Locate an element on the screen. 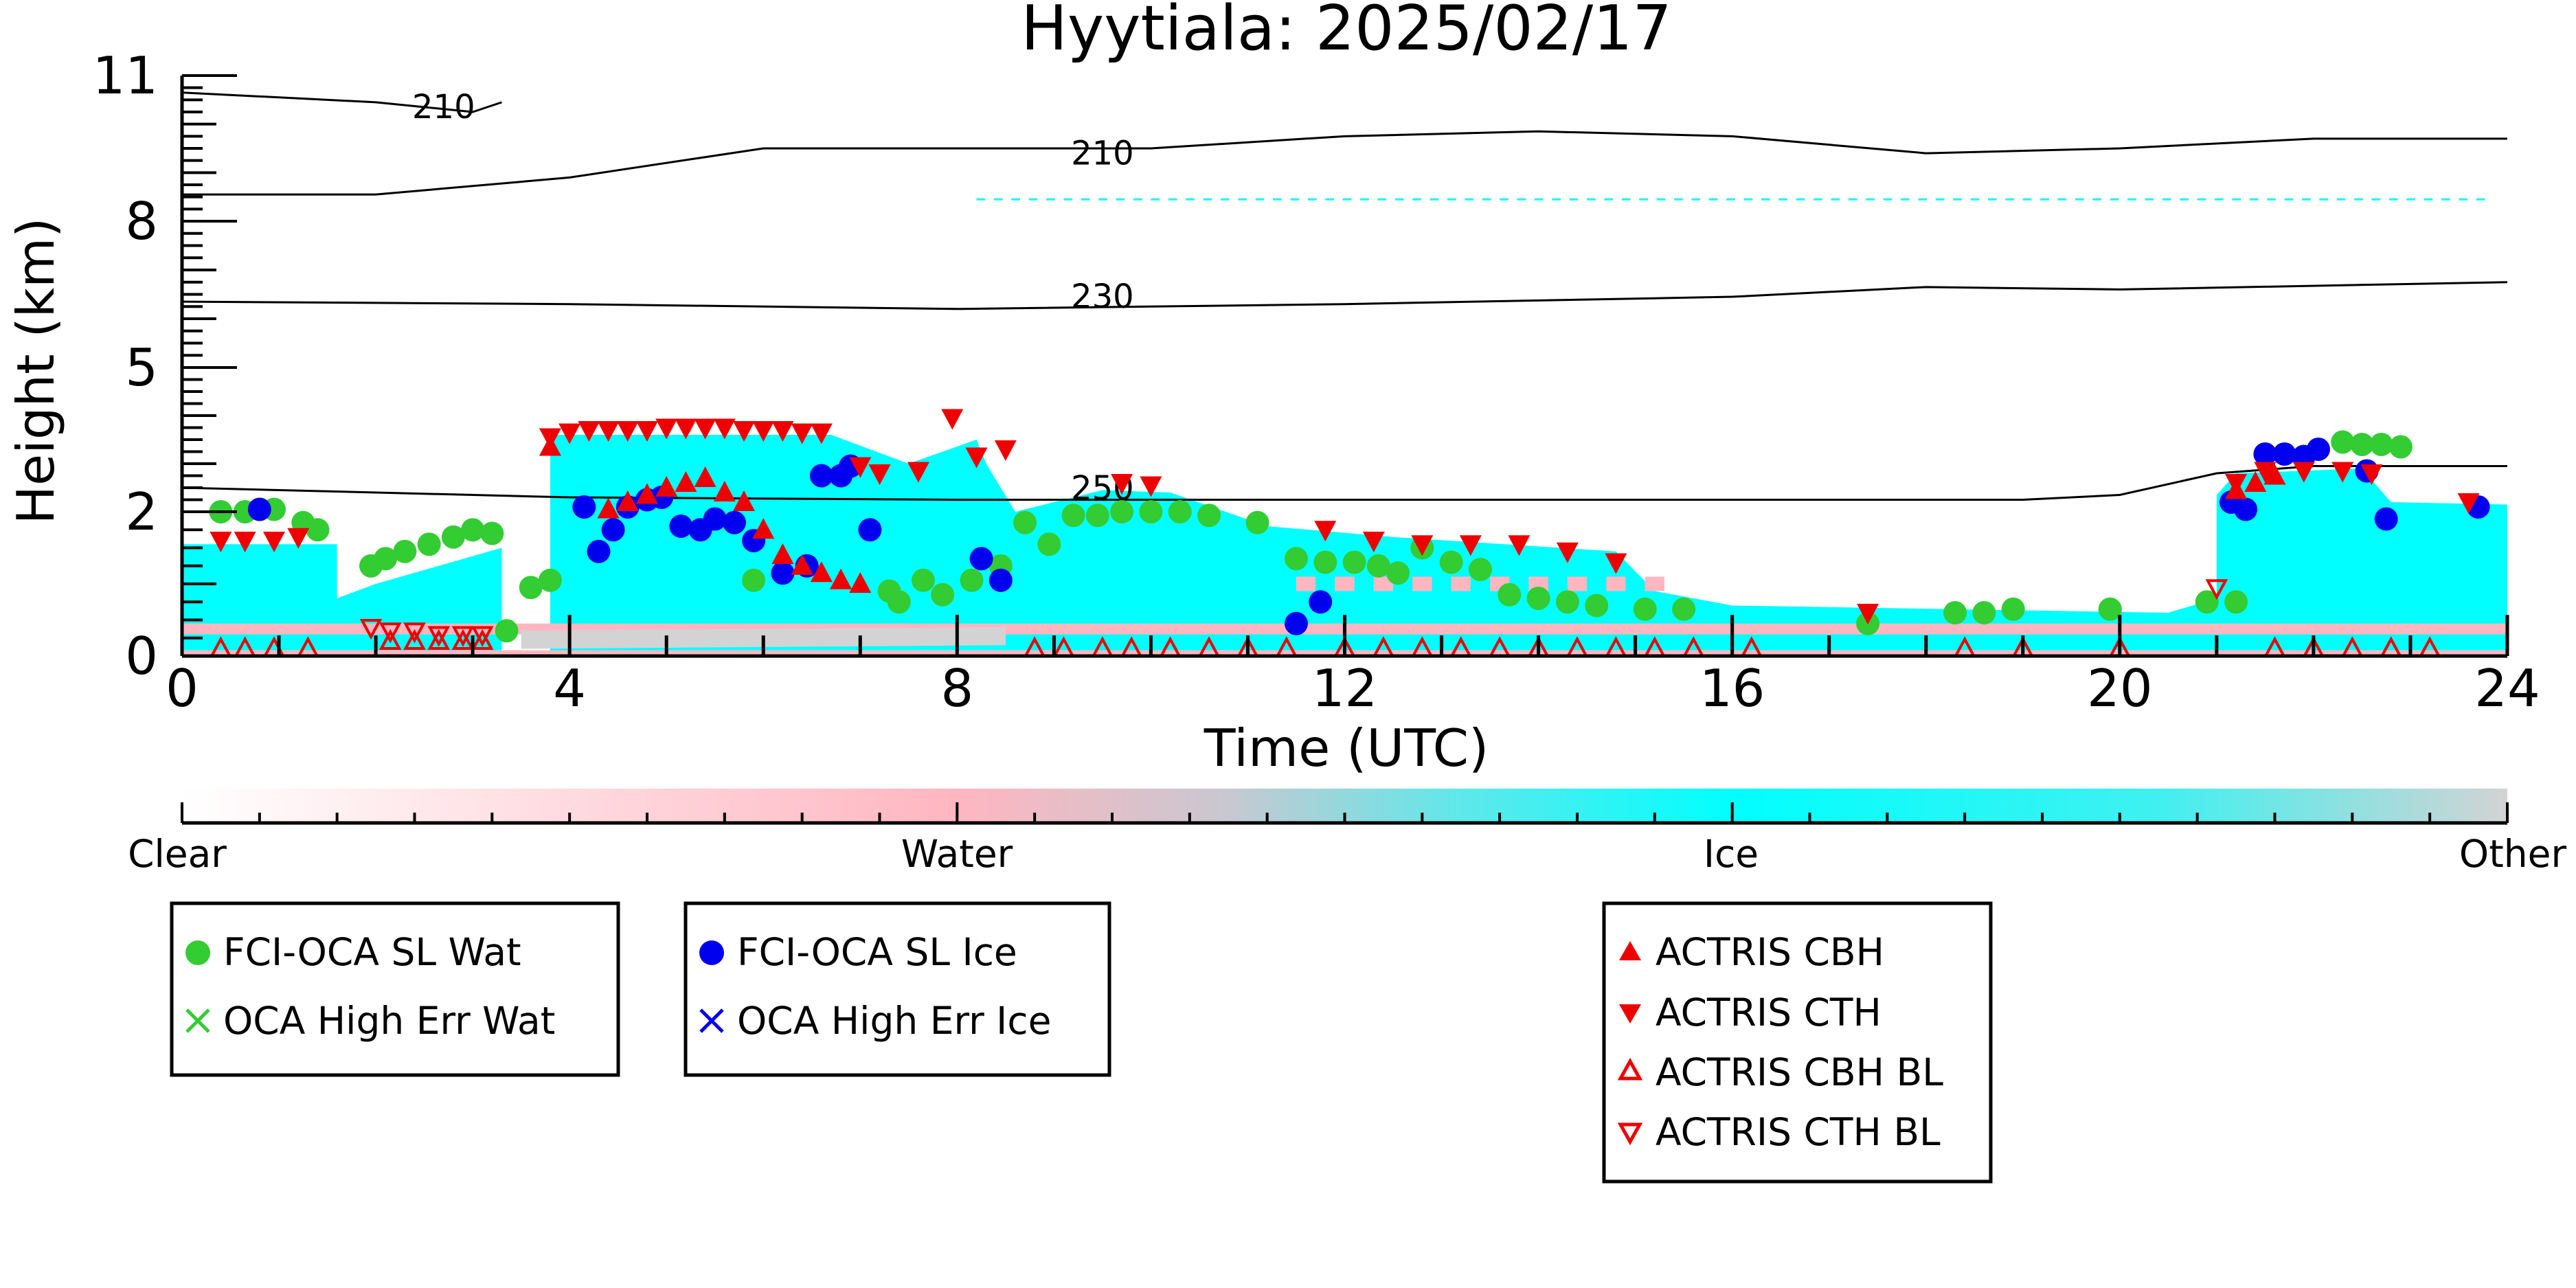  legend-marker-fci-ice is located at coordinates (711, 952).